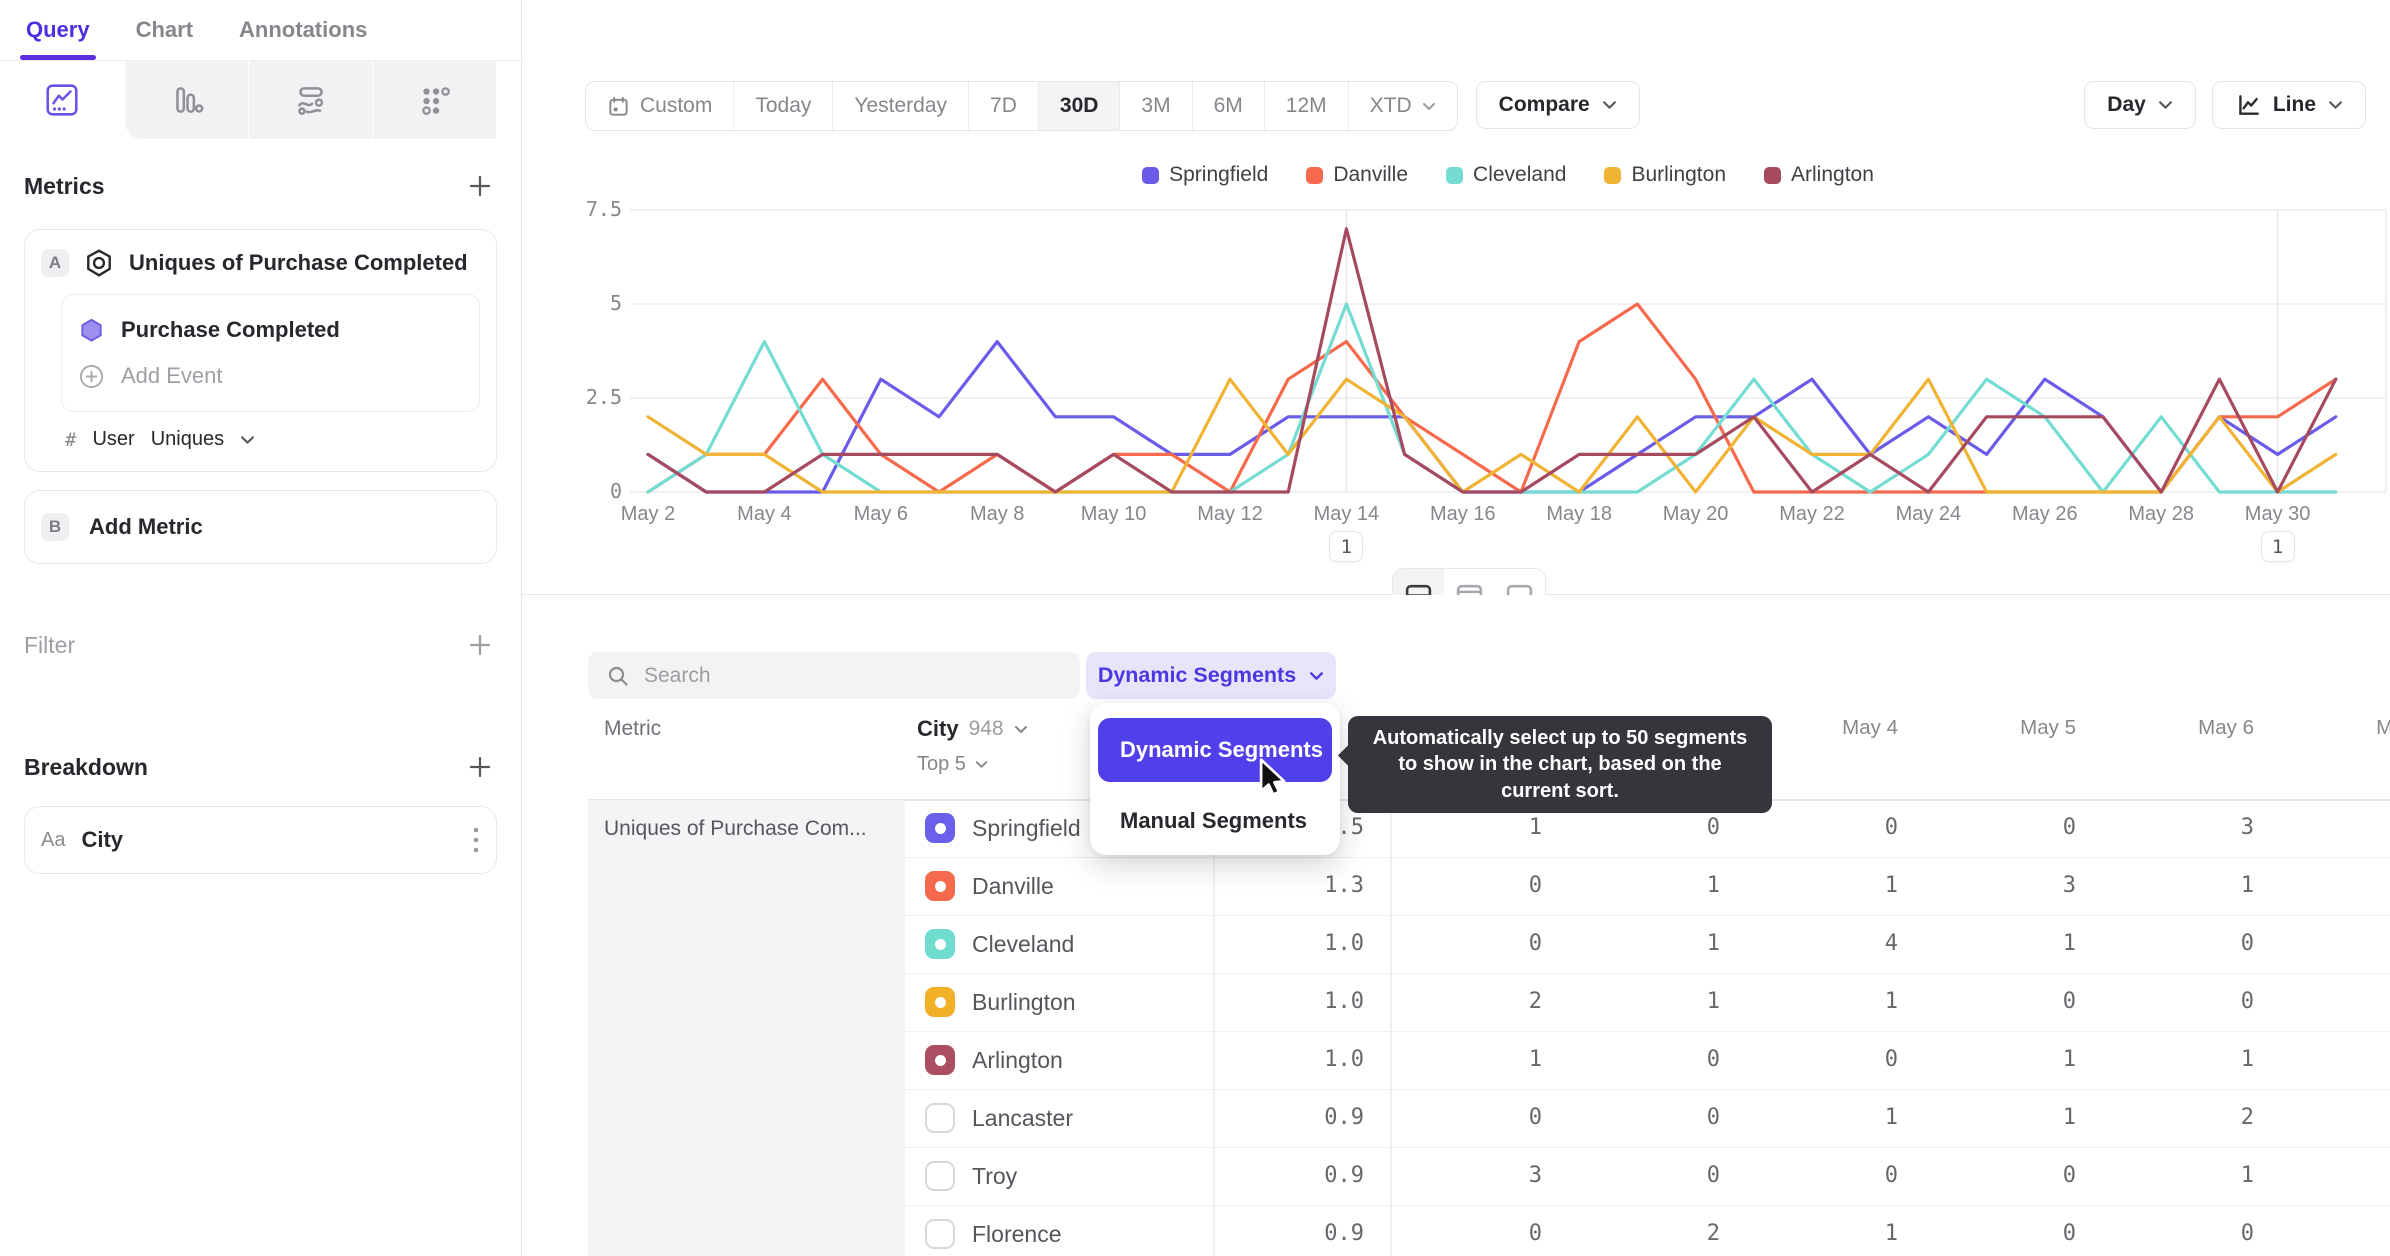  Describe the element at coordinates (480, 645) in the screenshot. I see `add-filter-plus-button` at that location.